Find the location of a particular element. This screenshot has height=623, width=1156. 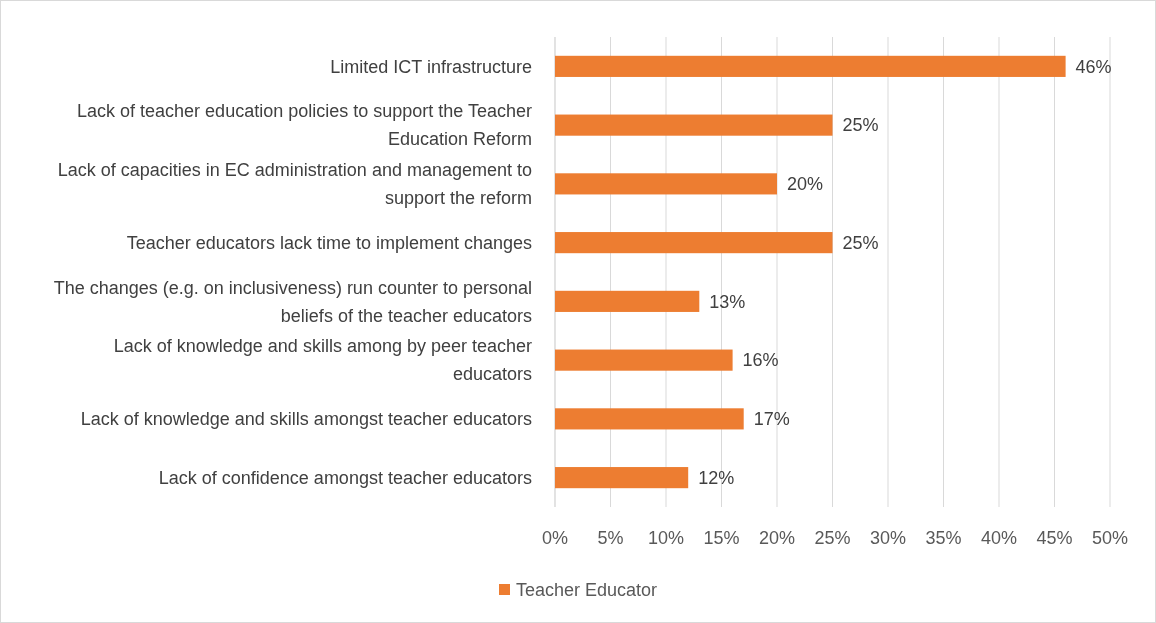

x-tick-label: 15% is located at coordinates (721, 538).